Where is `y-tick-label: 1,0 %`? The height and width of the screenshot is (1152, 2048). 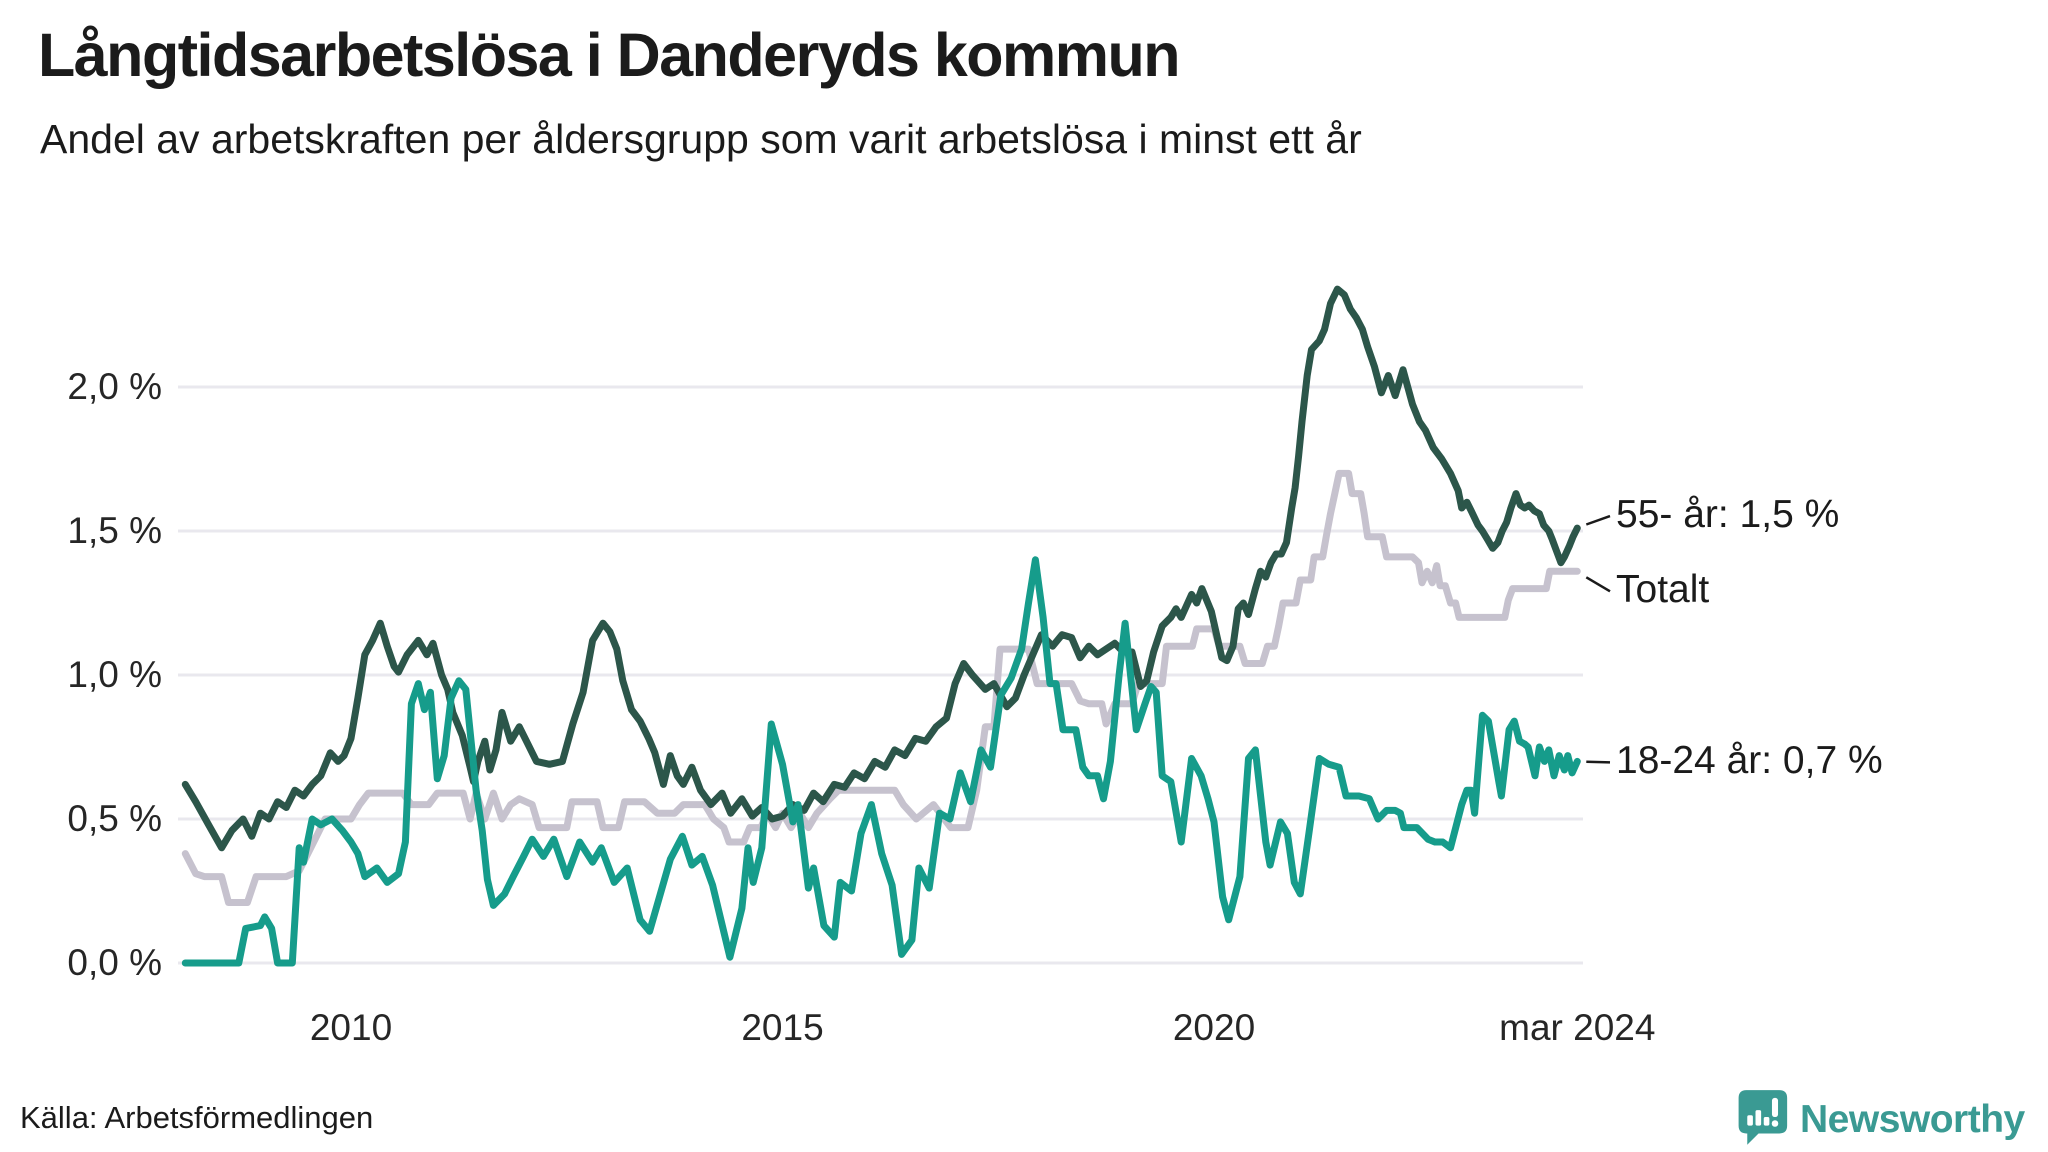 y-tick-label: 1,0 % is located at coordinates (114, 674).